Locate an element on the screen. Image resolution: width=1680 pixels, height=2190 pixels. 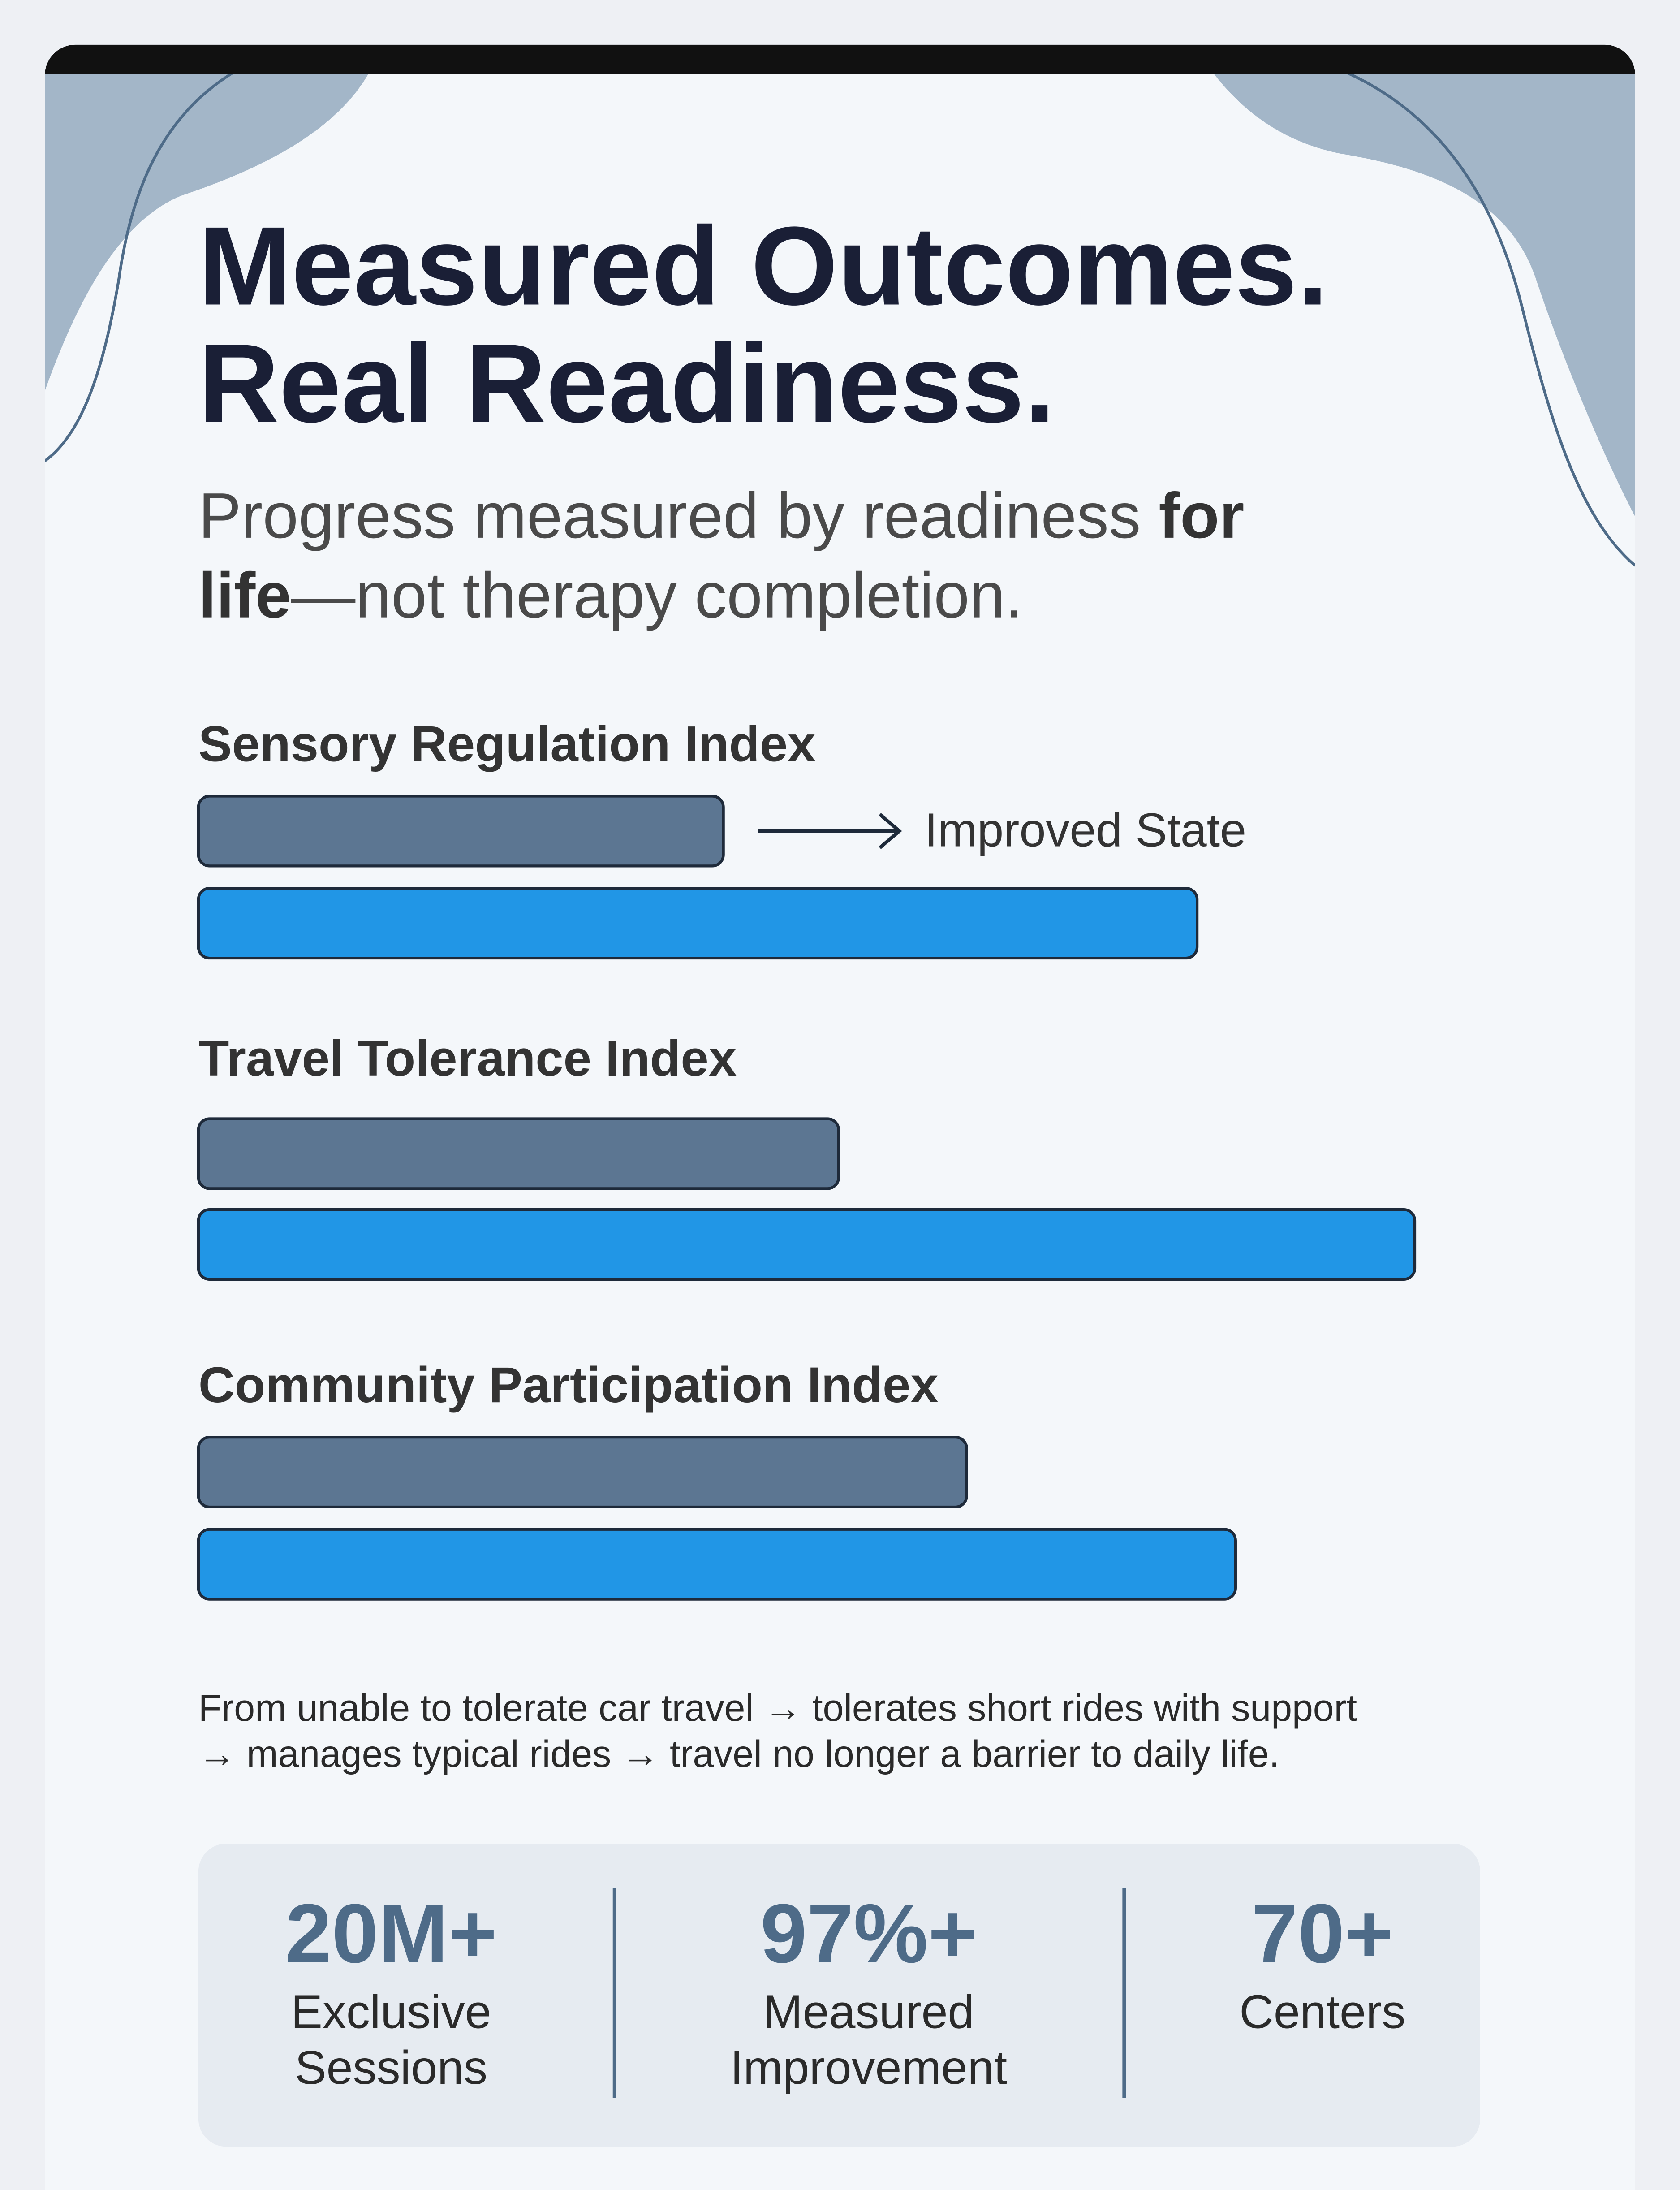
stat-label: Exclusive is located at coordinates (391, 2012).